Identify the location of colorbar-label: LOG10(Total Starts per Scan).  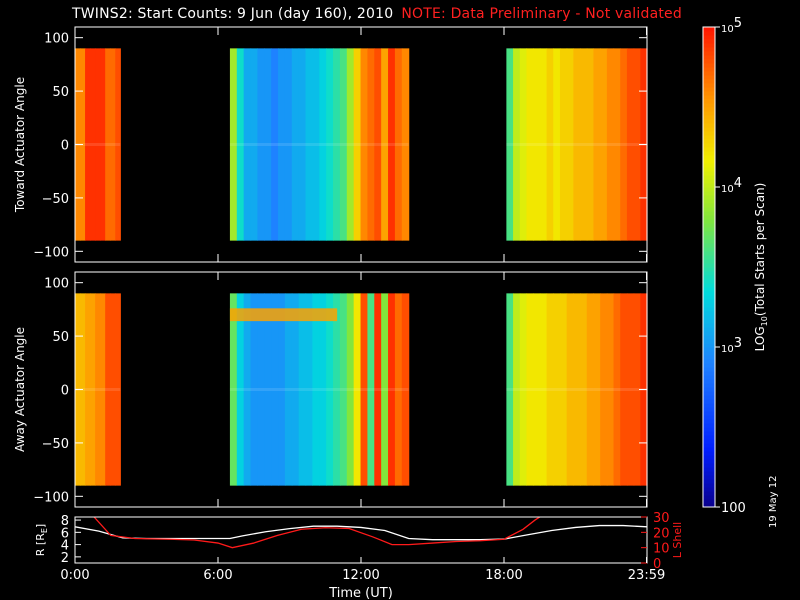
(761, 267).